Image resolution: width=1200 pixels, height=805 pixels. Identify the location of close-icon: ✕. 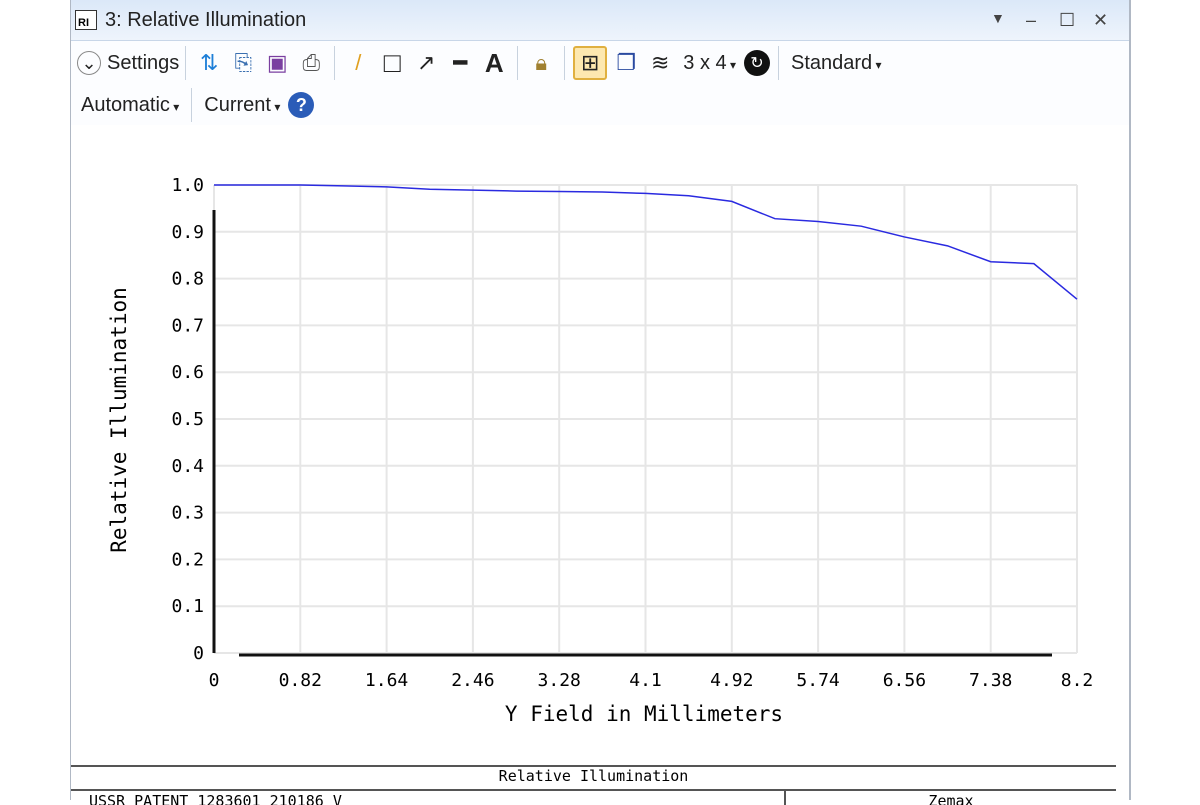
(1101, 20).